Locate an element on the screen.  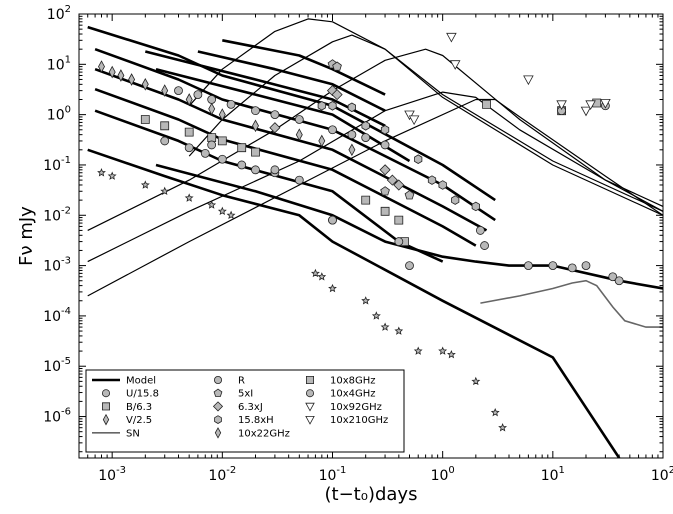
sn-layer is located at coordinates (571, 303).